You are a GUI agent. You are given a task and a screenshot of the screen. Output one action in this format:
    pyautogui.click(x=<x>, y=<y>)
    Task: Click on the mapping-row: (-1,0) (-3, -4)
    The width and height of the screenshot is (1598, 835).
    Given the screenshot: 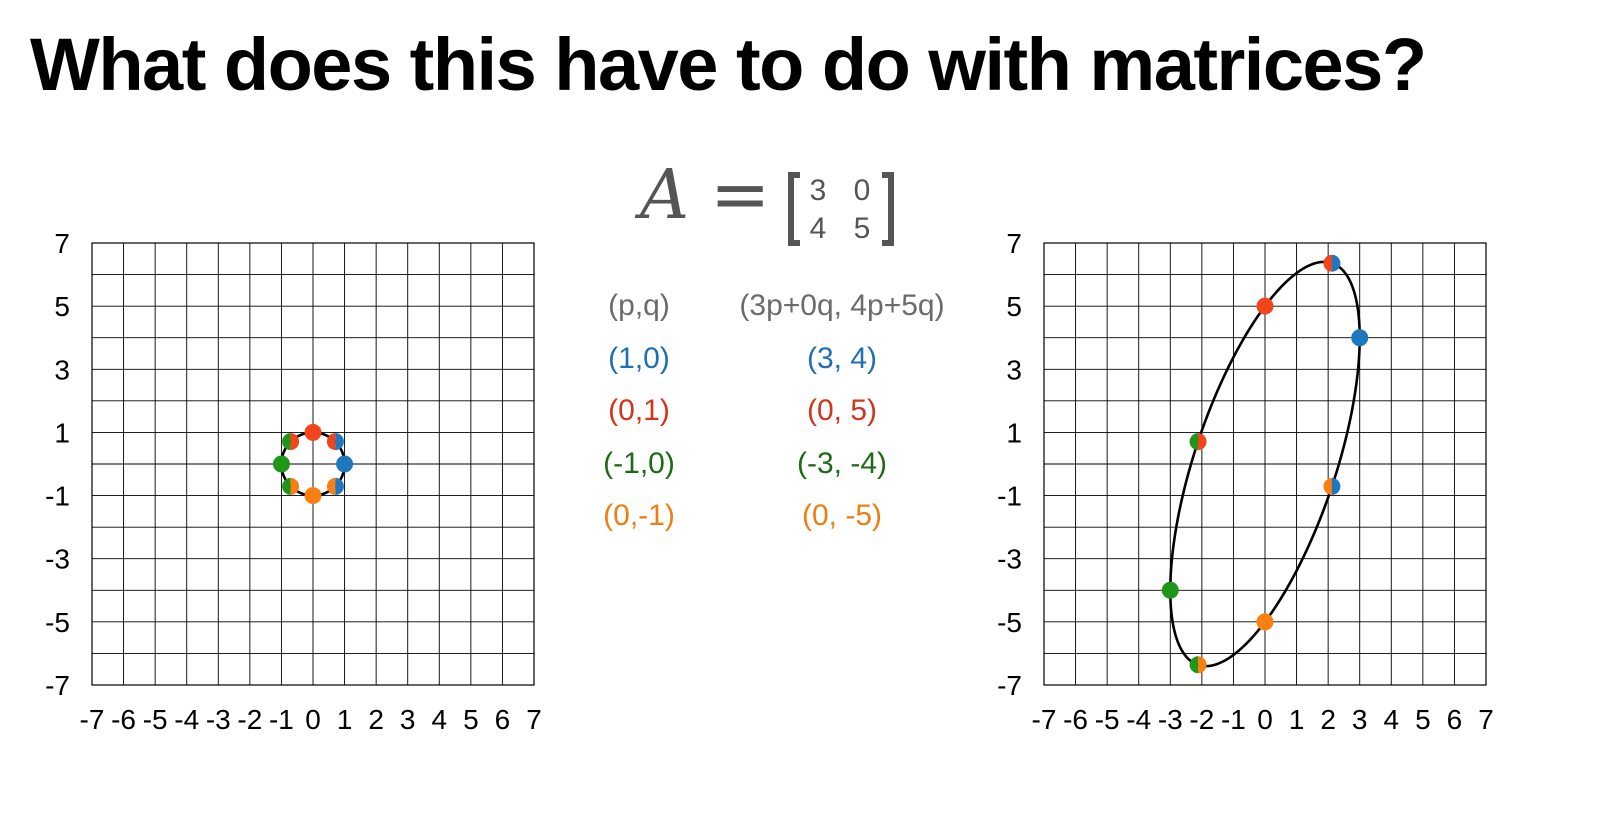 What is the action you would take?
    pyautogui.click(x=780, y=466)
    